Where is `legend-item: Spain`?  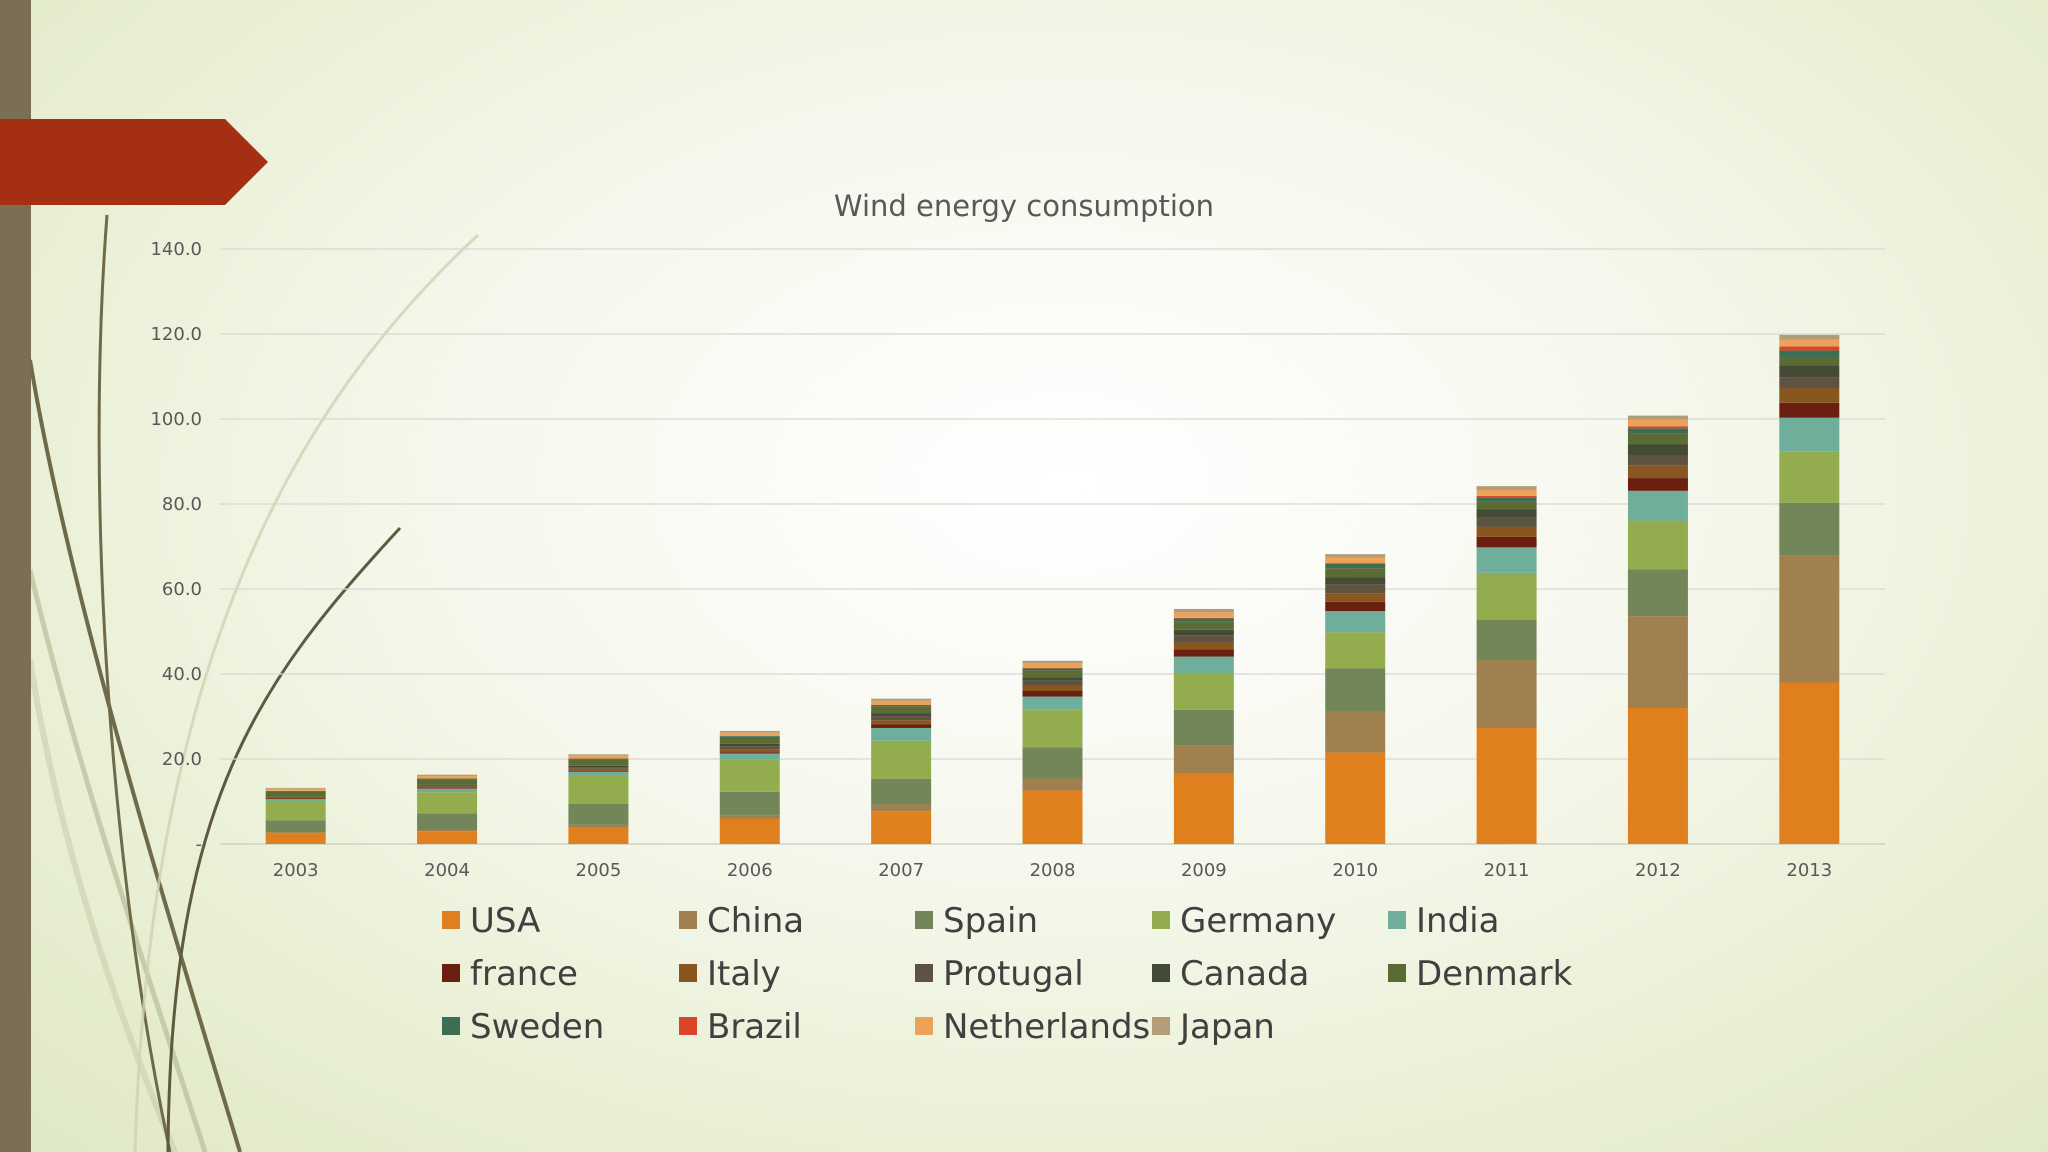
legend-item: Spain is located at coordinates (976, 921).